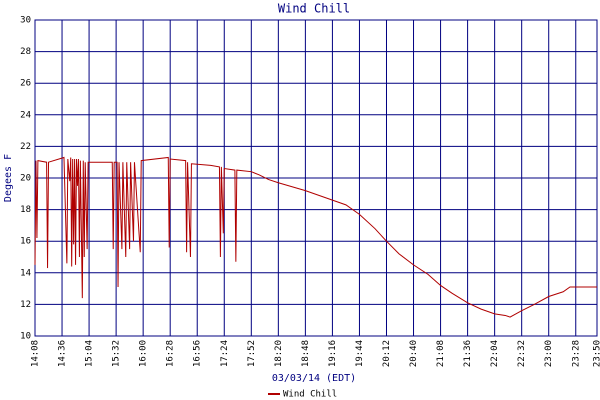 The image size is (600, 400). I want to click on y-tick-label: 26, so click(25, 84).